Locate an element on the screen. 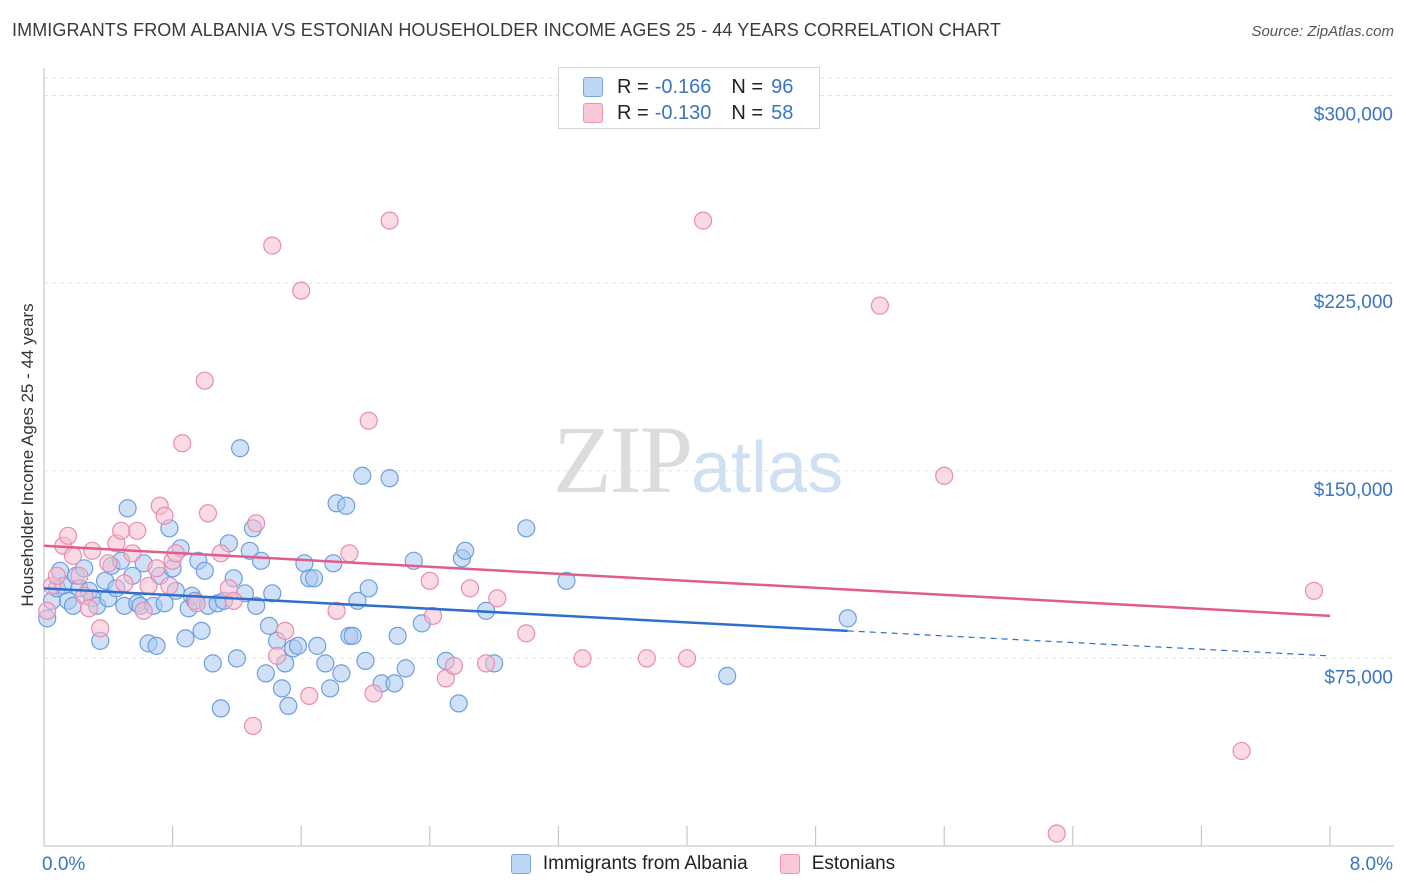 The width and height of the screenshot is (1406, 892). y-axis-label: Householder Income Ages 25 - 44 years is located at coordinates (27, 455).